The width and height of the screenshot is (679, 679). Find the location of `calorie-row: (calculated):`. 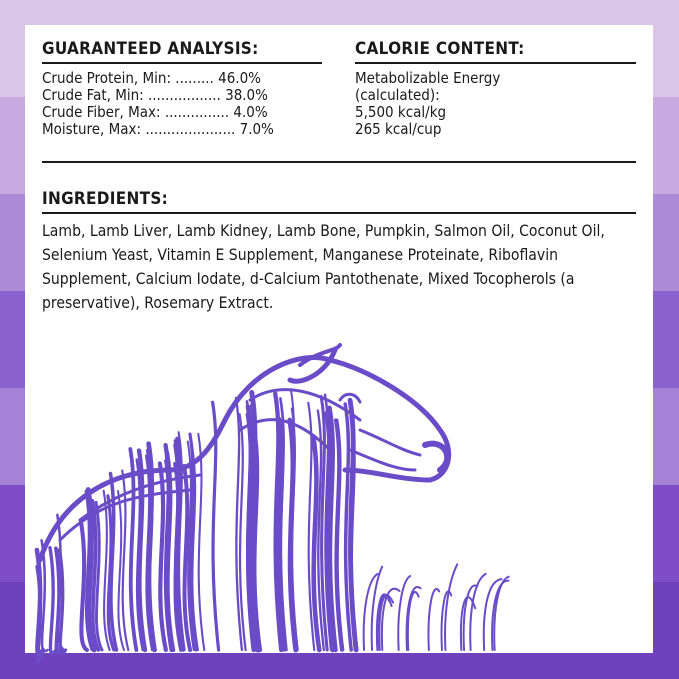

calorie-row: (calculated): is located at coordinates (397, 95).